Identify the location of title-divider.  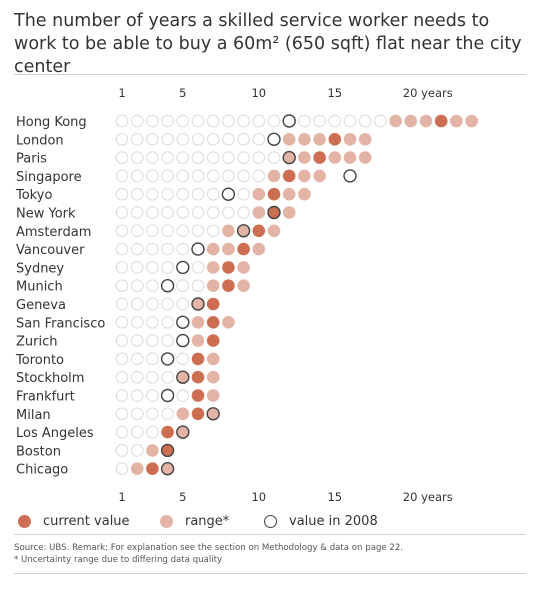
(270, 74).